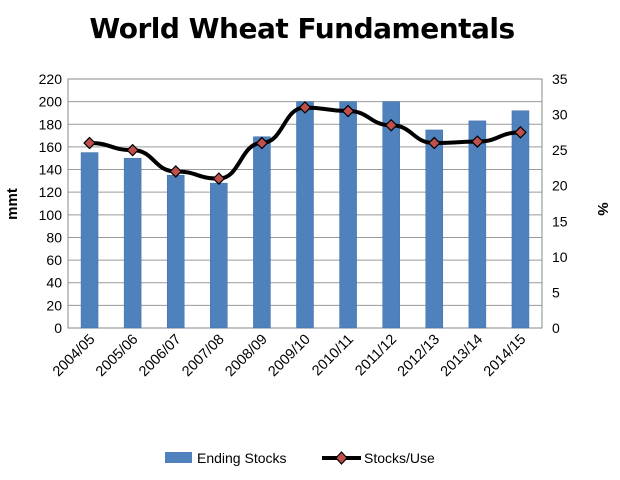 The image size is (620, 480). Describe the element at coordinates (51, 79) in the screenshot. I see `y-tick-label: 220` at that location.